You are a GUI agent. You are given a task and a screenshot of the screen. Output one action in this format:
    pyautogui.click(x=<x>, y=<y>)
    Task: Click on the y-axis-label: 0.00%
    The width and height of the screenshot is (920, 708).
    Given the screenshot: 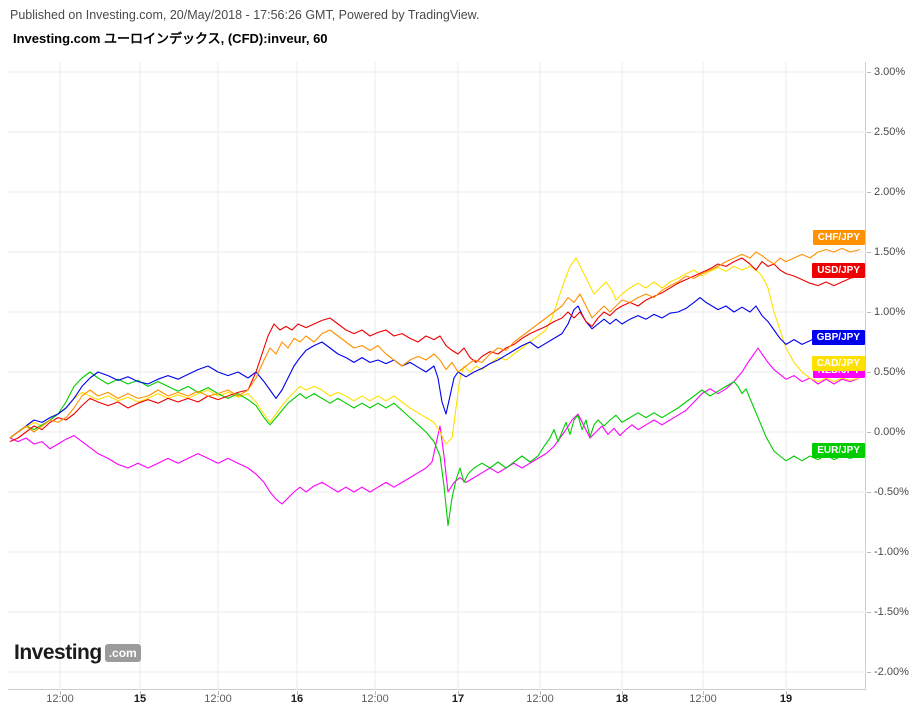 What is the action you would take?
    pyautogui.click(x=890, y=432)
    